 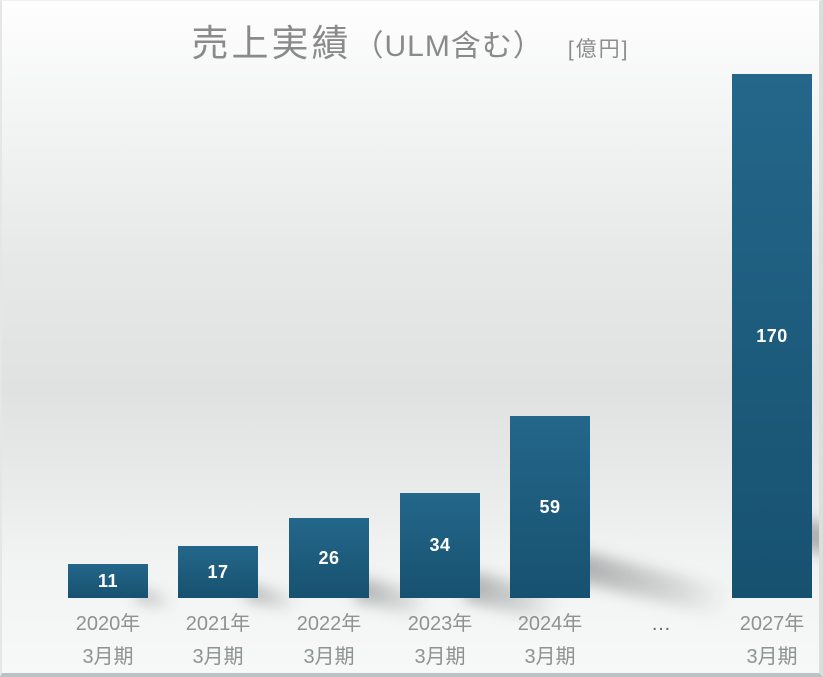 What do you see at coordinates (271, 43) in the screenshot?
I see `chart-title-text: 売上実績` at bounding box center [271, 43].